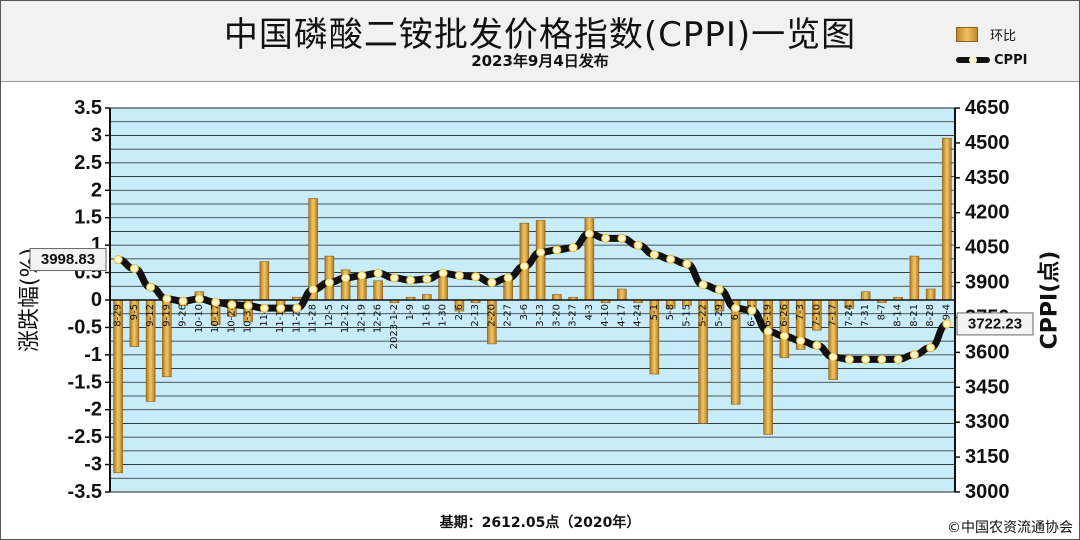 The height and width of the screenshot is (540, 1080). I want to click on x-tick-1-9: 1-9, so click(410, 312).